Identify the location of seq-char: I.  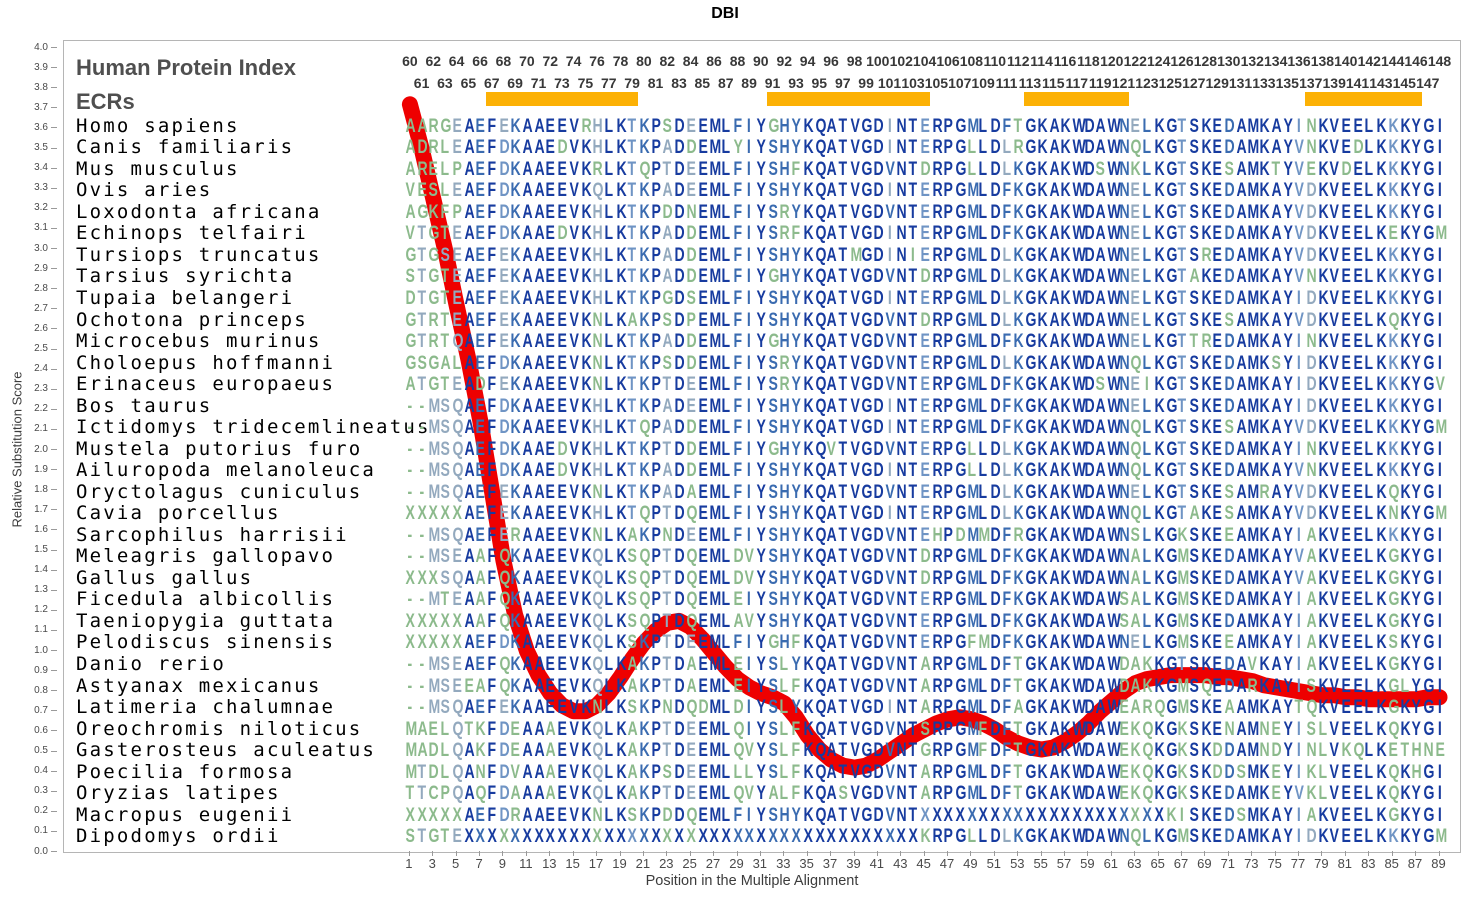
(1439, 729).